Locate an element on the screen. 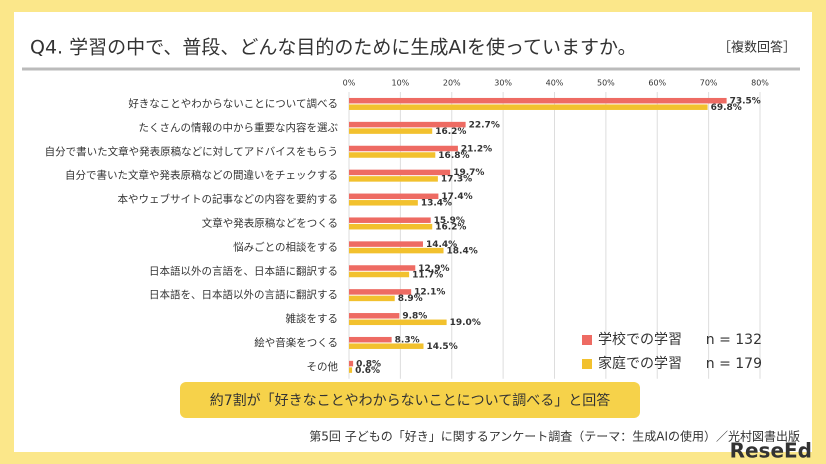  value-label: 19.7% is located at coordinates (468, 173).